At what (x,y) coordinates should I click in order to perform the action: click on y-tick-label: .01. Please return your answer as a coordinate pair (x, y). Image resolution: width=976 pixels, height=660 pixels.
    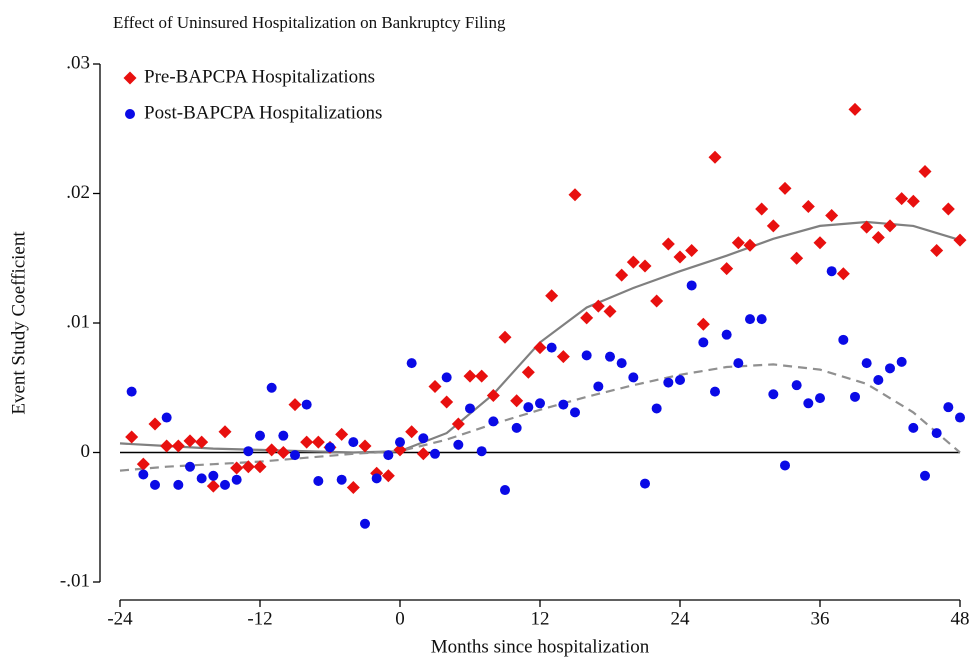
    Looking at the image, I should click on (78, 321).